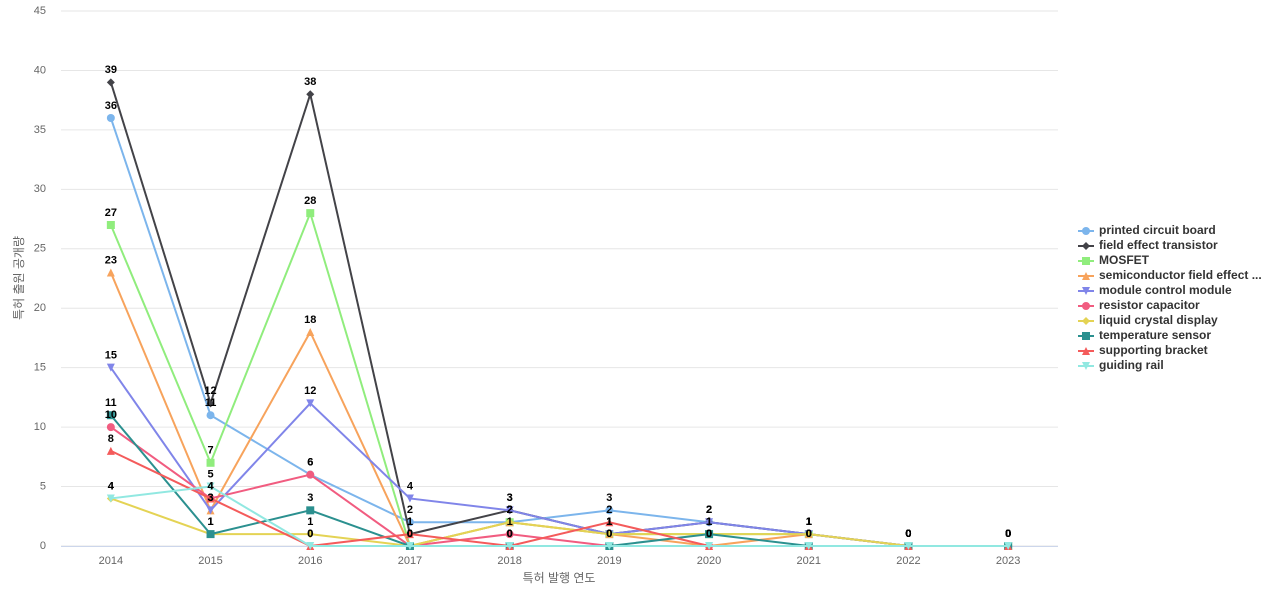 This screenshot has height=600, width=1280. I want to click on legend-label: field effect transistor, so click(1158, 245).